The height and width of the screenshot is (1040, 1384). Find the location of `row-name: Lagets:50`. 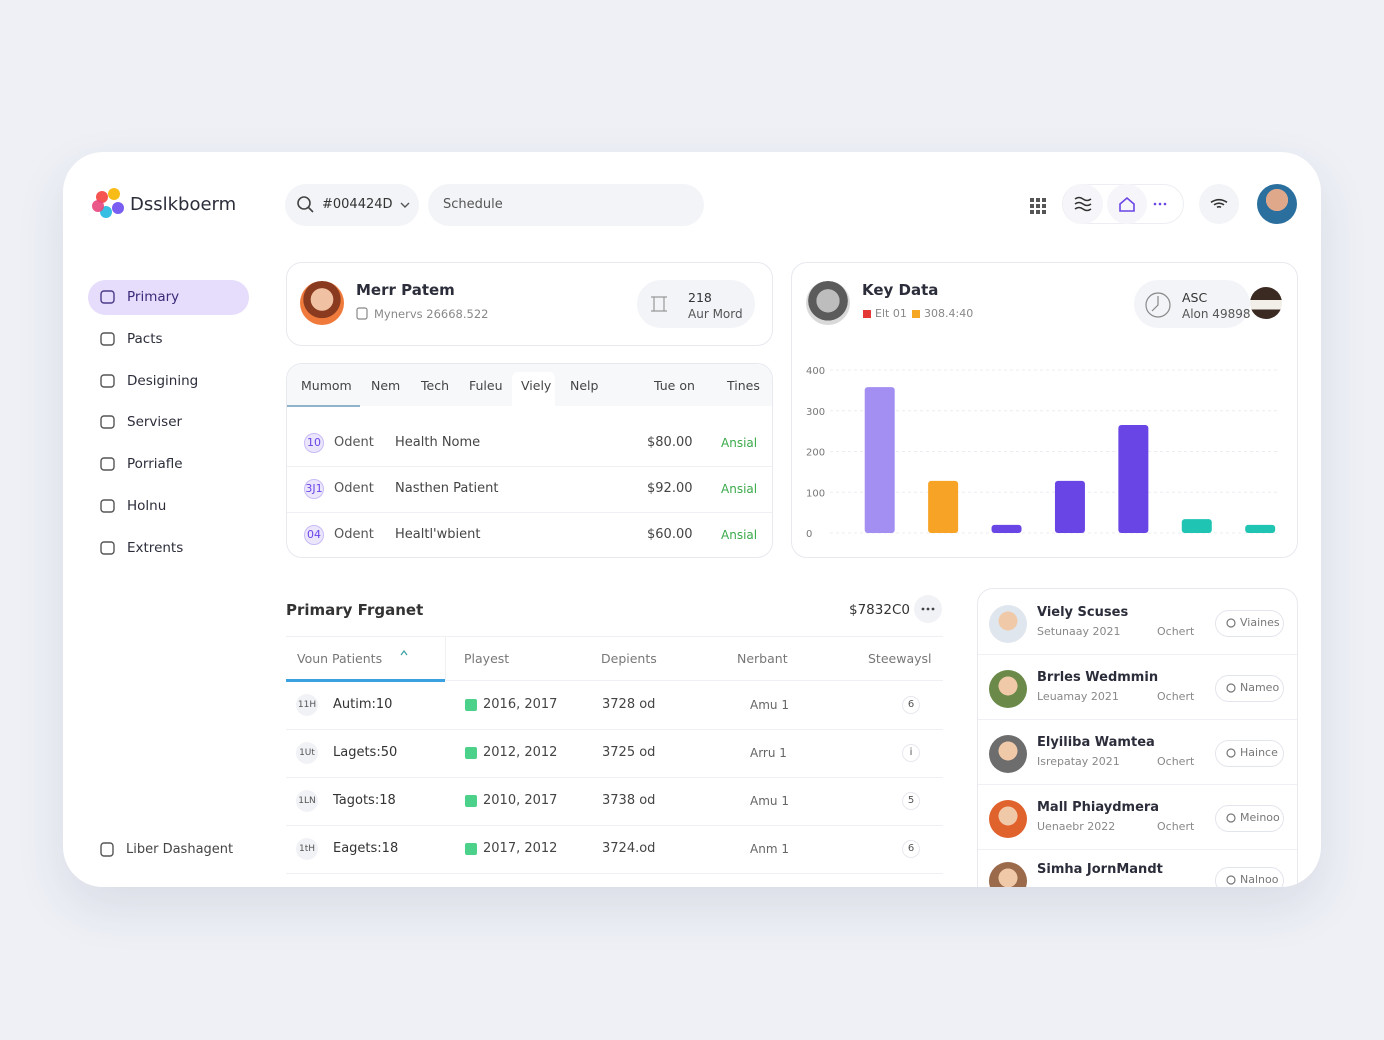

row-name: Lagets:50 is located at coordinates (365, 752).